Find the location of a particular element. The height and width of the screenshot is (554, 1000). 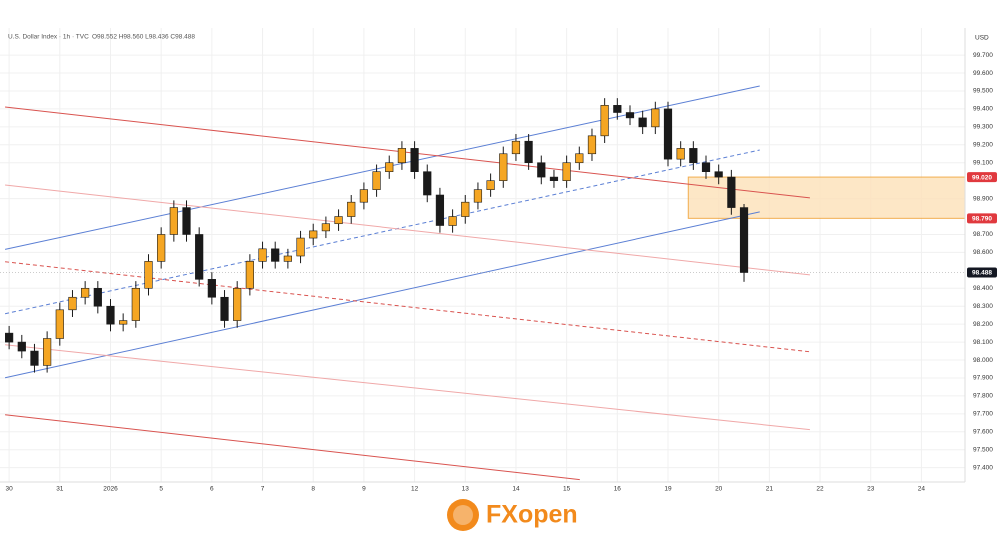

x-tick-label: 7 is located at coordinates (263, 489).